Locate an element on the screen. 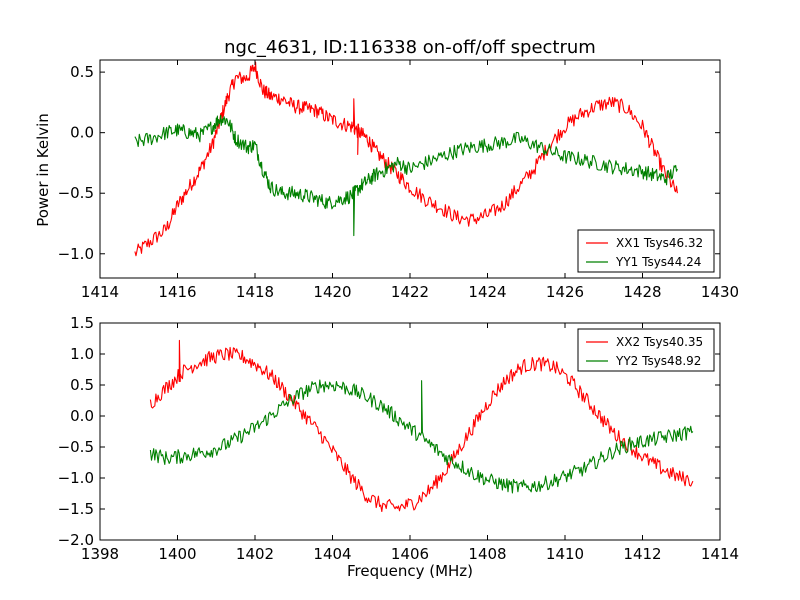 Image resolution: width=800 pixels, height=600 pixels. bottom-legend-box is located at coordinates (646, 350).